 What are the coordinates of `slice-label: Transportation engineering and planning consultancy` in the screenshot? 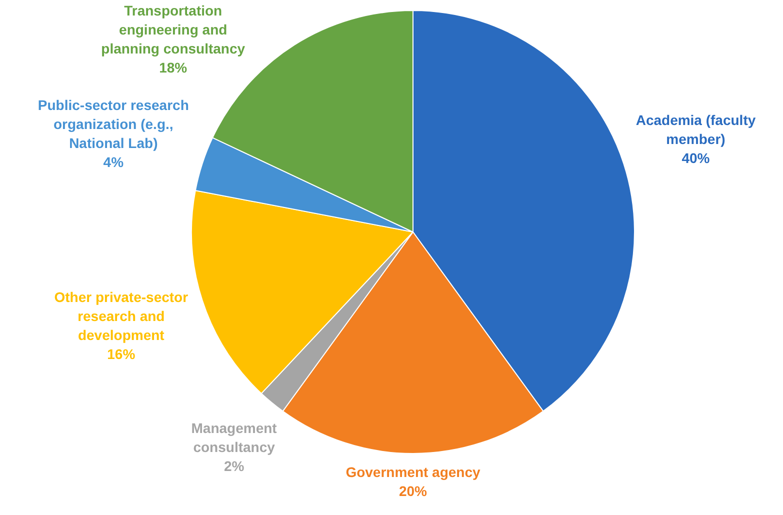 It's located at (173, 29).